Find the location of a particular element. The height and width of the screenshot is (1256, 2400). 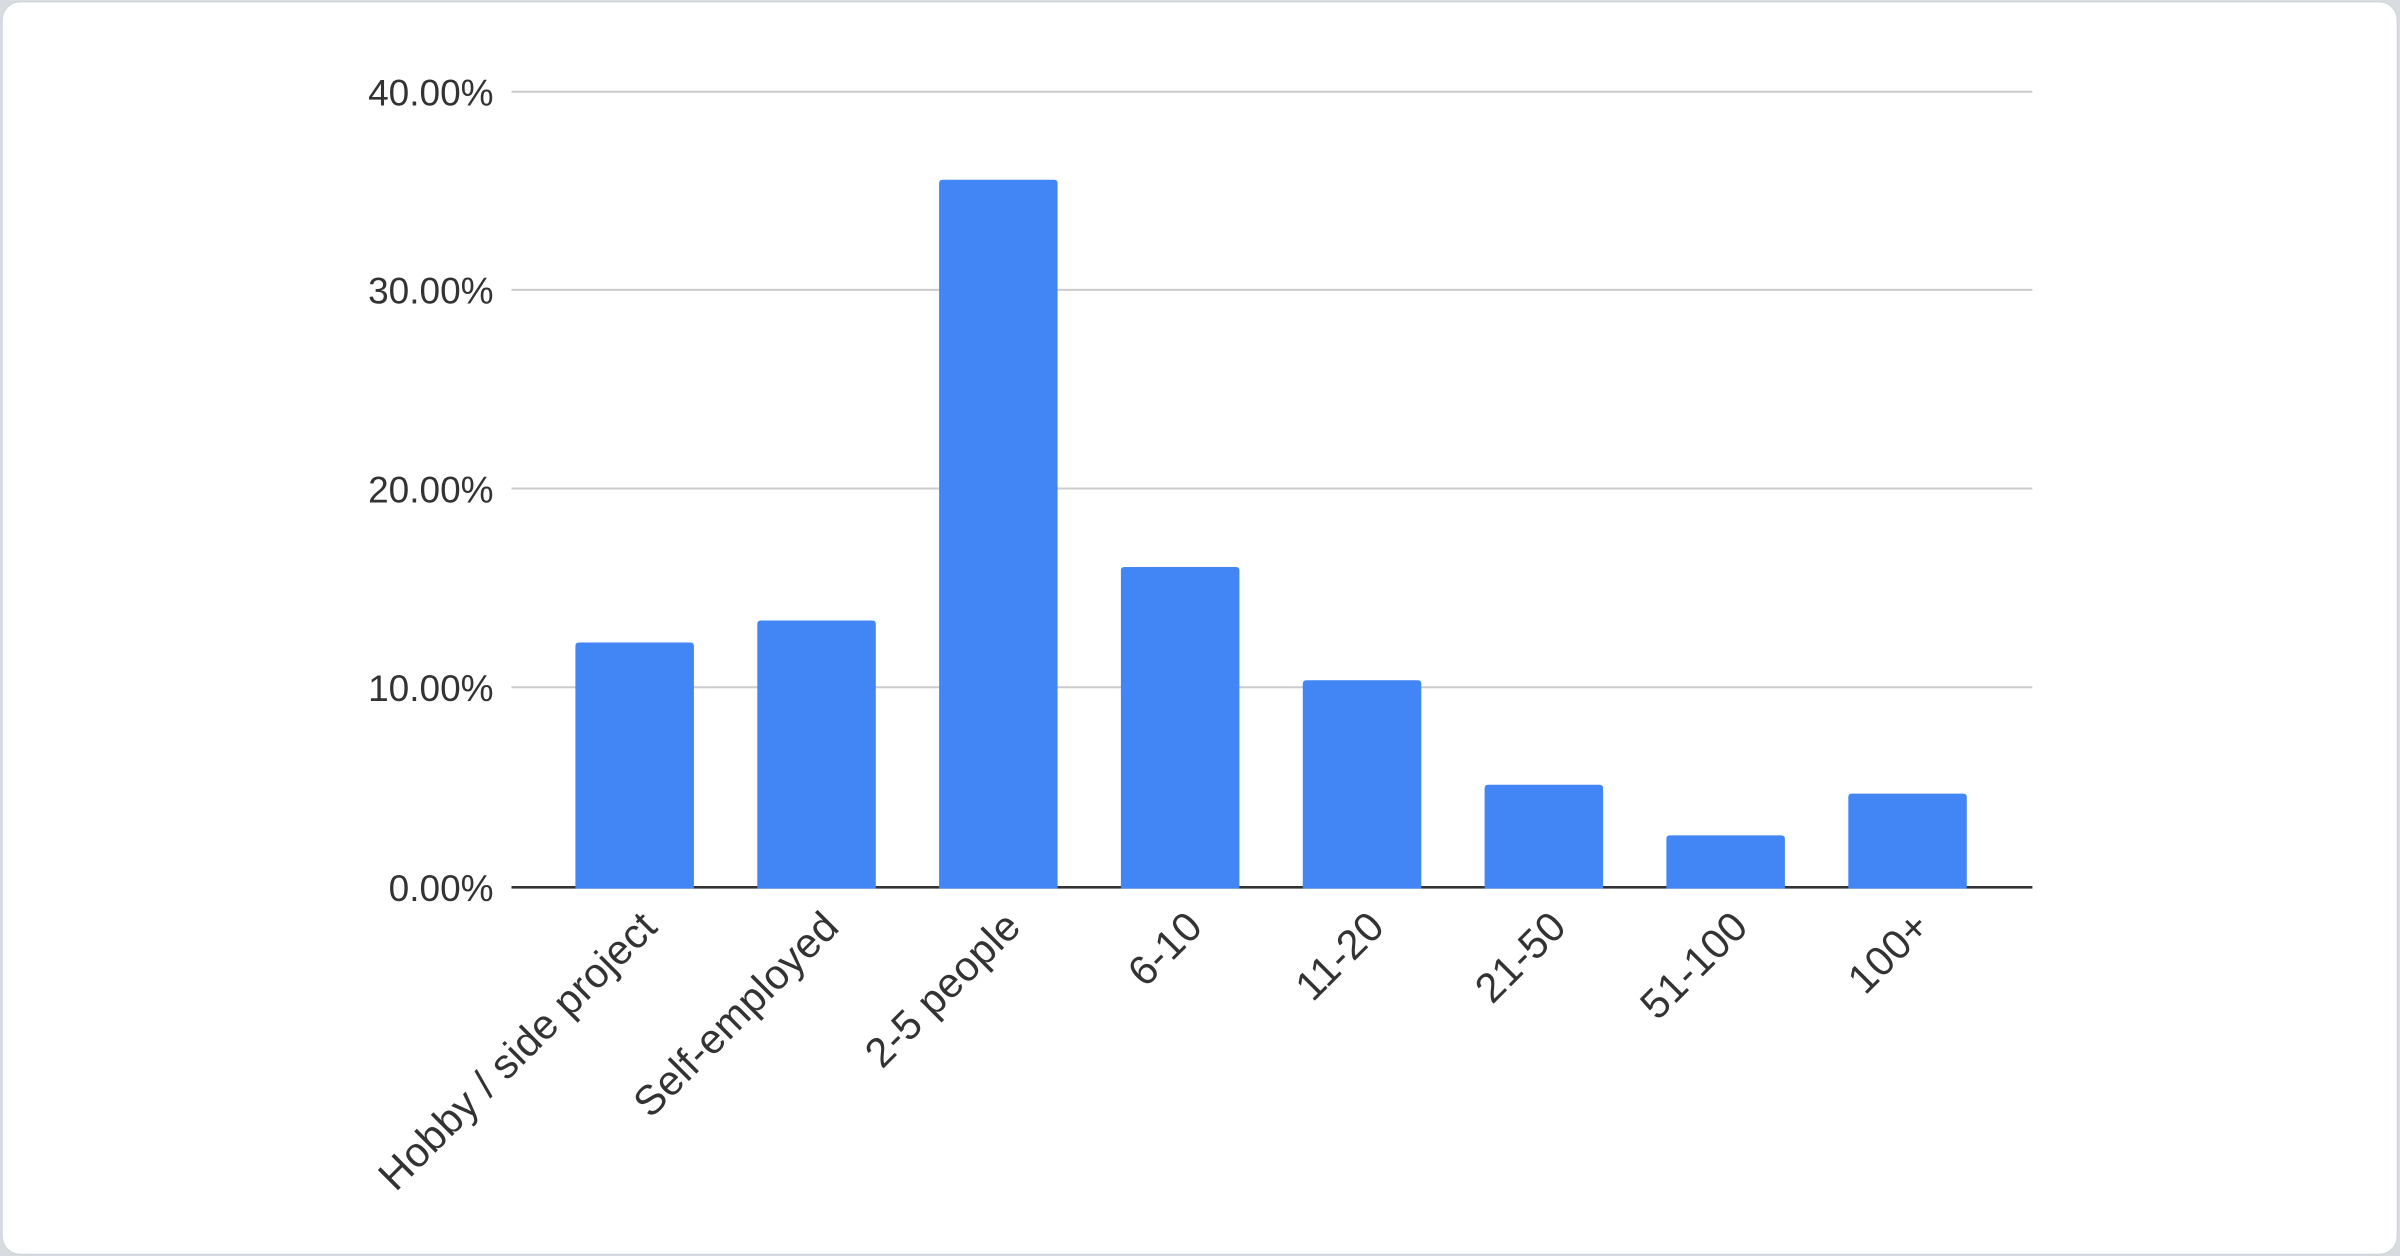

svg-text: 30.00% is located at coordinates (431, 291).